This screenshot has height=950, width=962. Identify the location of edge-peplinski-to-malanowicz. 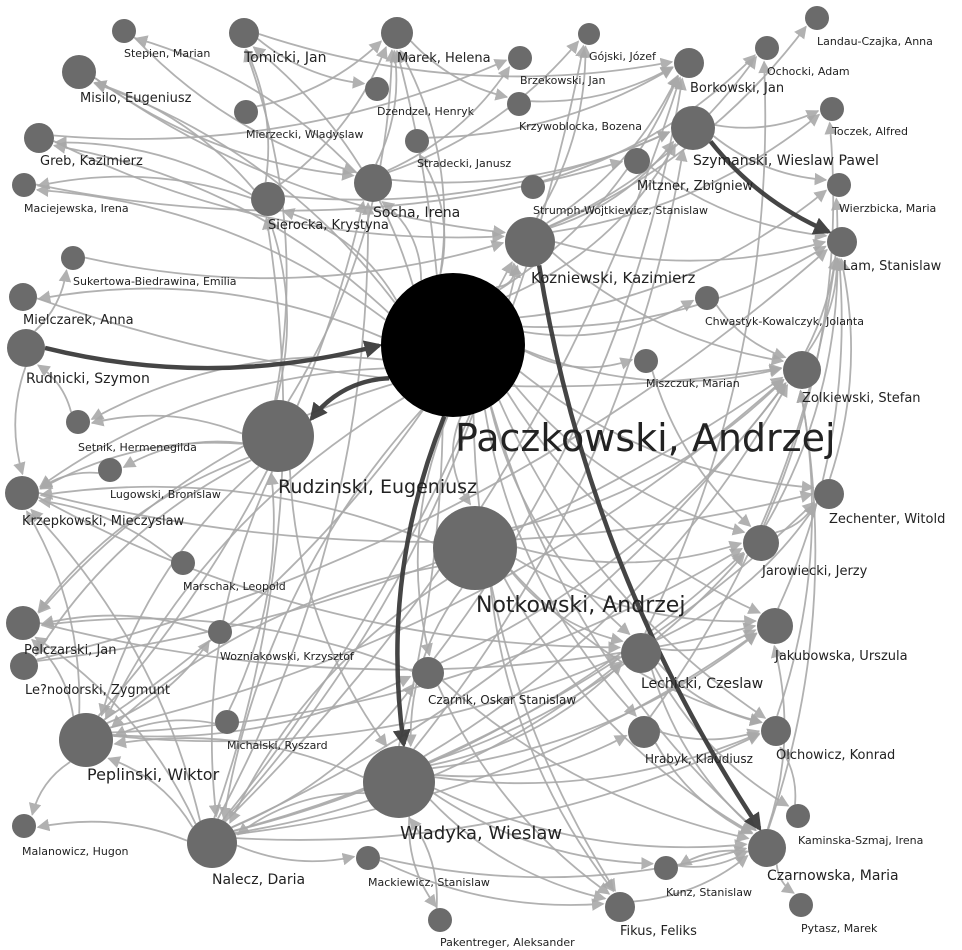
(49, 788).